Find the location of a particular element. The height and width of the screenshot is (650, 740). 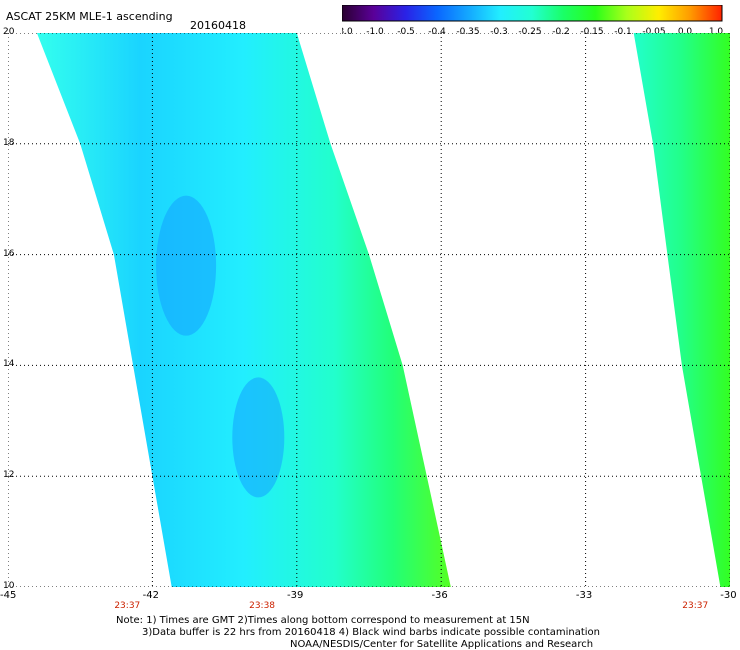

lat-tick-label: 18 is located at coordinates (9, 142).